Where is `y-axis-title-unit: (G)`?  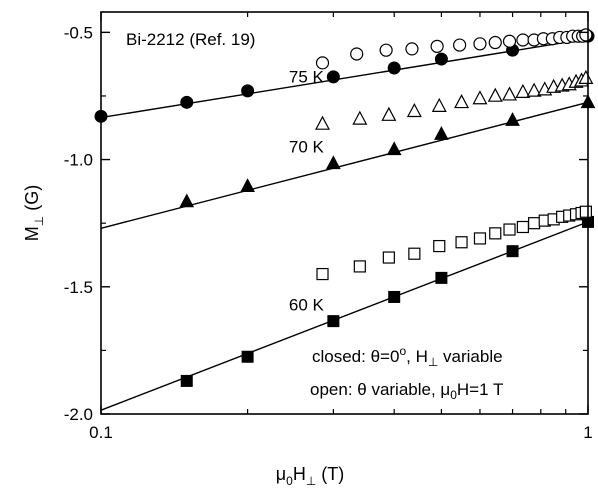
y-axis-title-unit: (G) is located at coordinates (32, 200).